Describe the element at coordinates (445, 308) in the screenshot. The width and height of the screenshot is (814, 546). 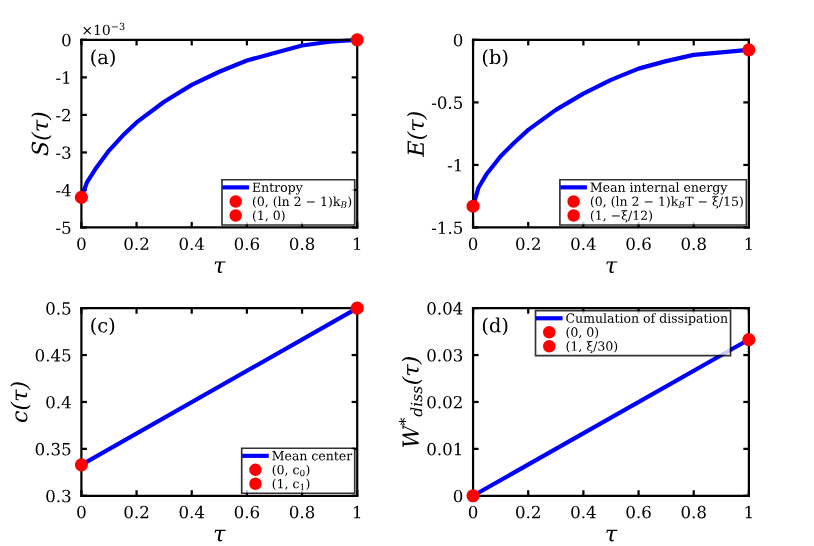
I see `y-tick-label: 0.04` at that location.